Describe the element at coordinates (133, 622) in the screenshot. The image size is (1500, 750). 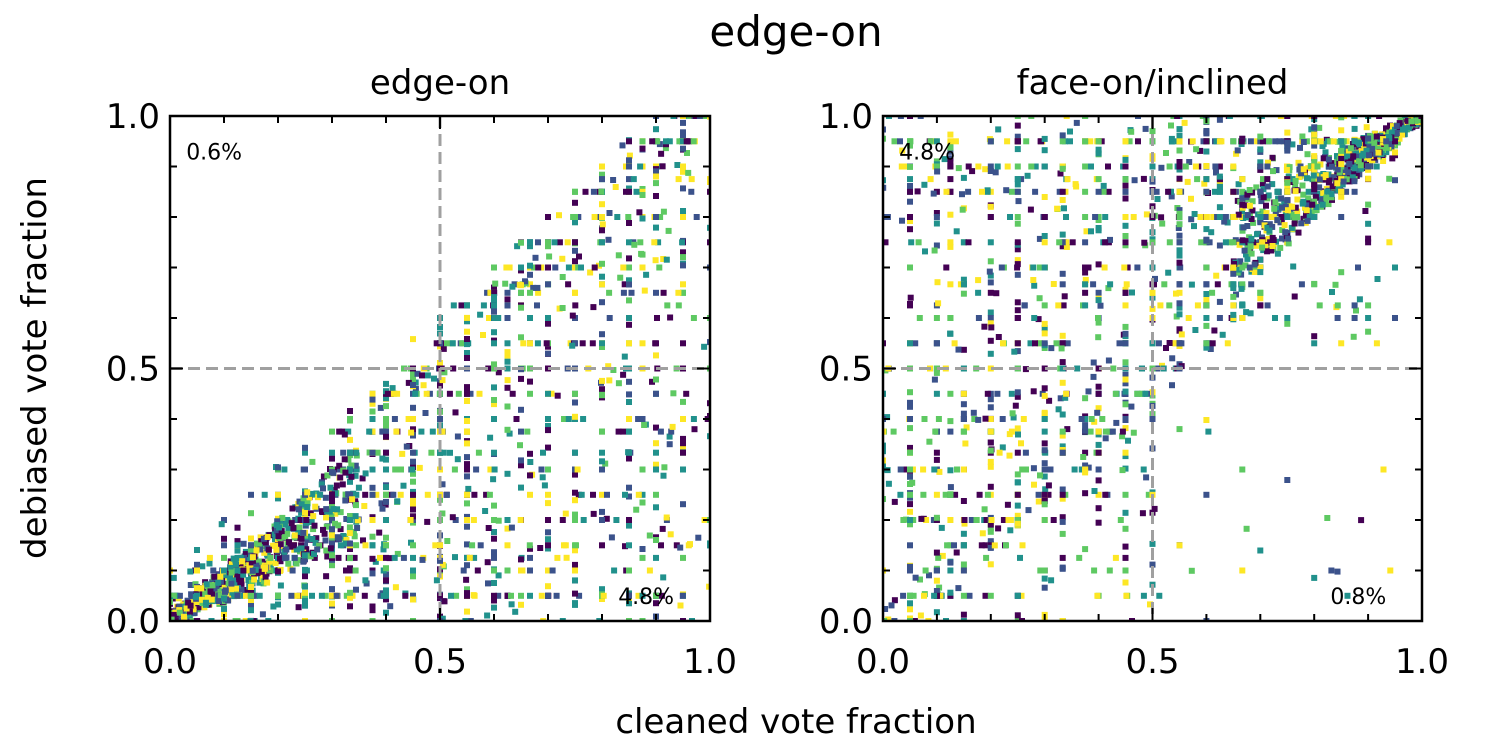
I see `y-tick-label: 0.0` at that location.